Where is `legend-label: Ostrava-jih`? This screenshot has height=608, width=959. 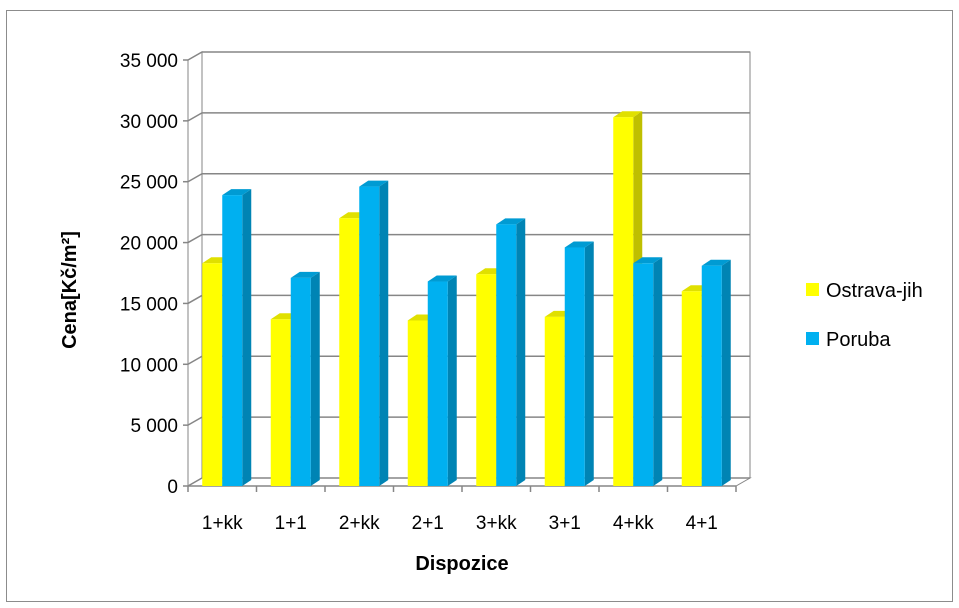
legend-label: Ostrava-jih is located at coordinates (874, 291).